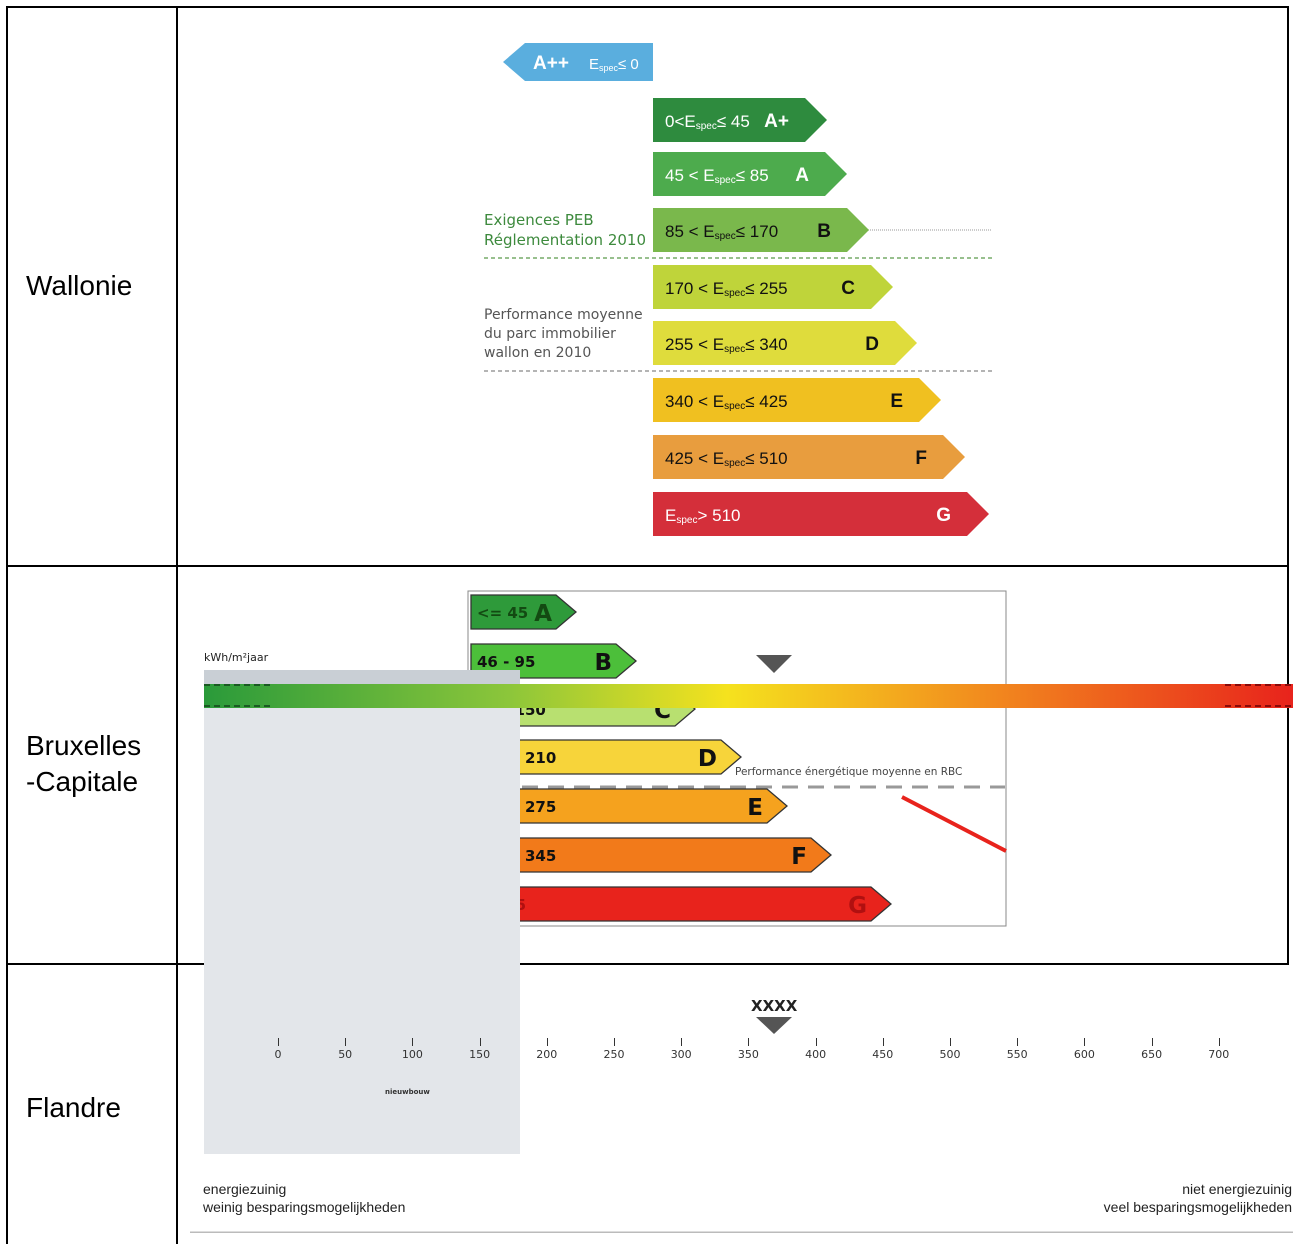 The image size is (1295, 1244). I want to click on flandre-tick-label: 600, so click(1084, 1054).